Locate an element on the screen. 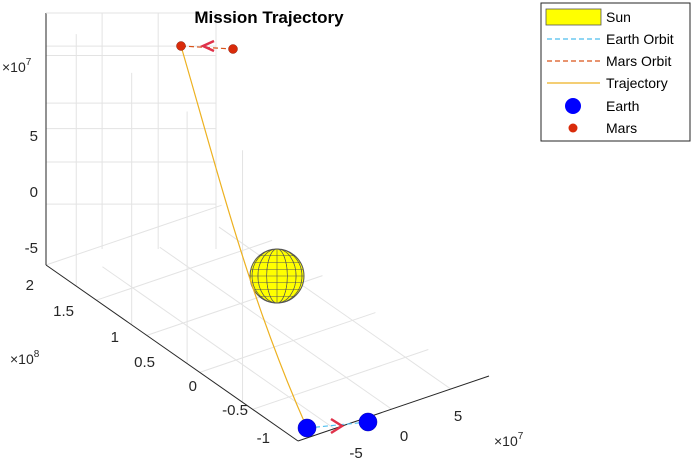 This screenshot has height=465, width=693. y-tick-label-4: 1 is located at coordinates (115, 337).